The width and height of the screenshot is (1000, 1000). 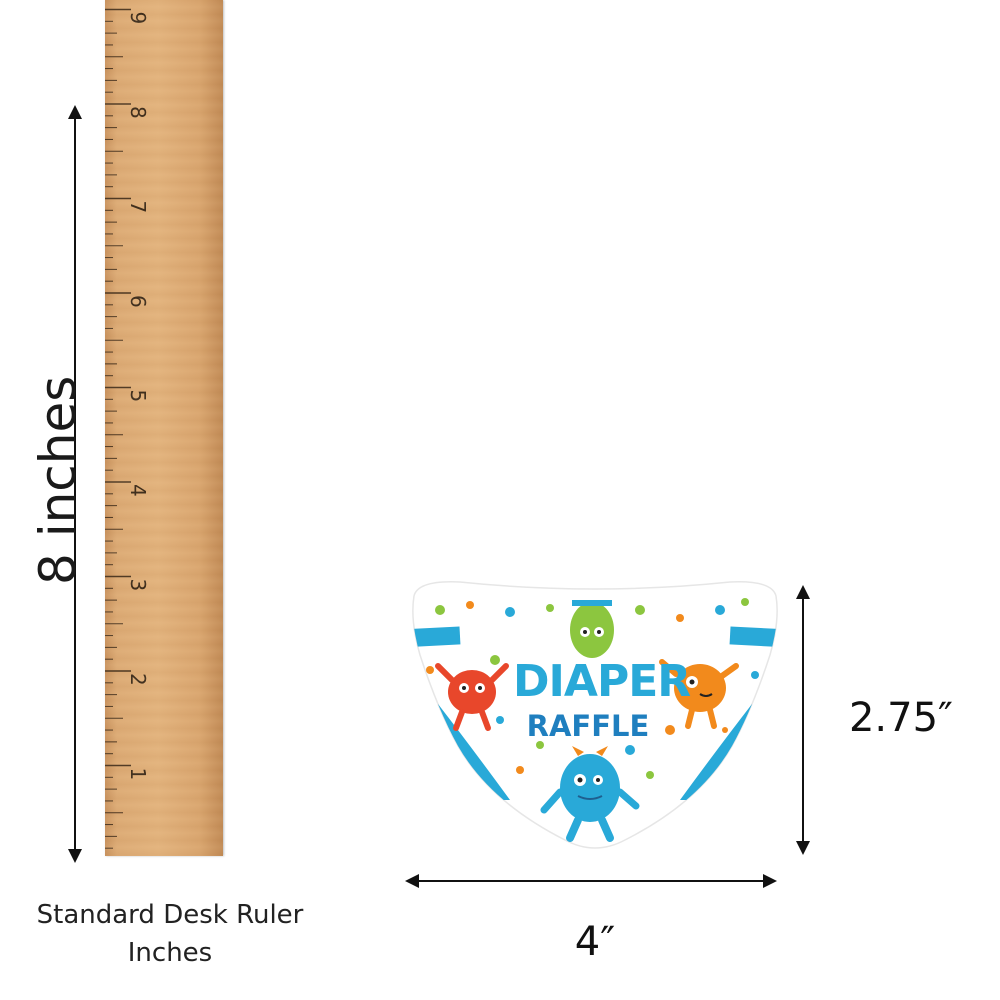 What do you see at coordinates (436, 637) in the screenshot?
I see `left-tab` at bounding box center [436, 637].